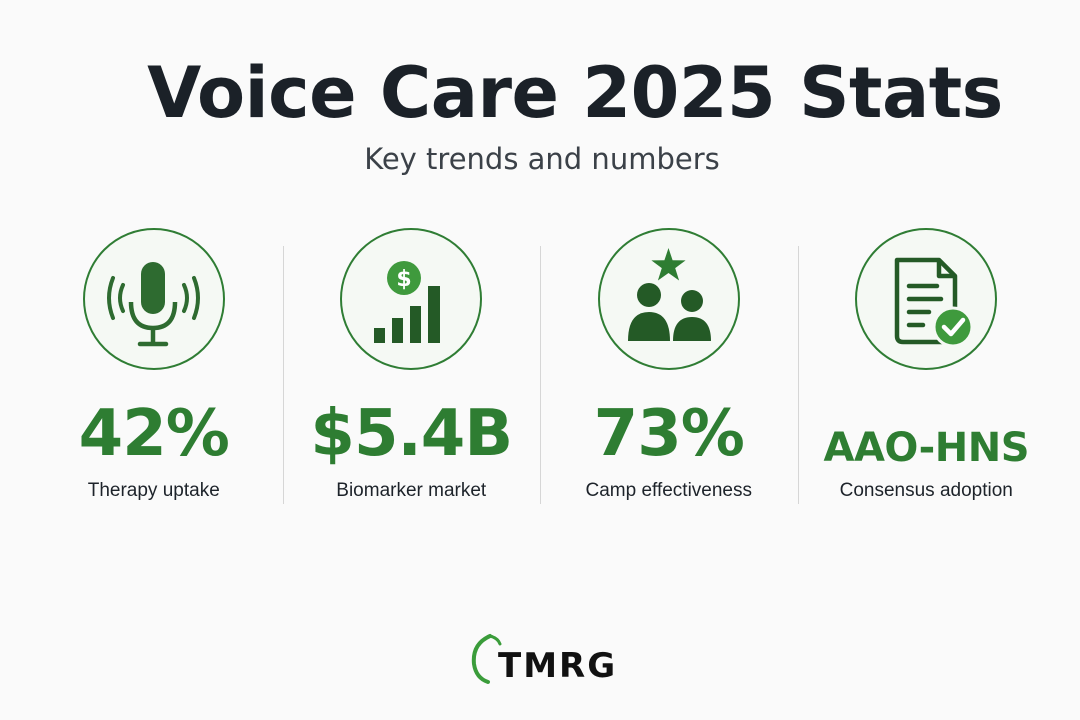 The height and width of the screenshot is (720, 1080). I want to click on swoosh-icon, so click(486, 659).